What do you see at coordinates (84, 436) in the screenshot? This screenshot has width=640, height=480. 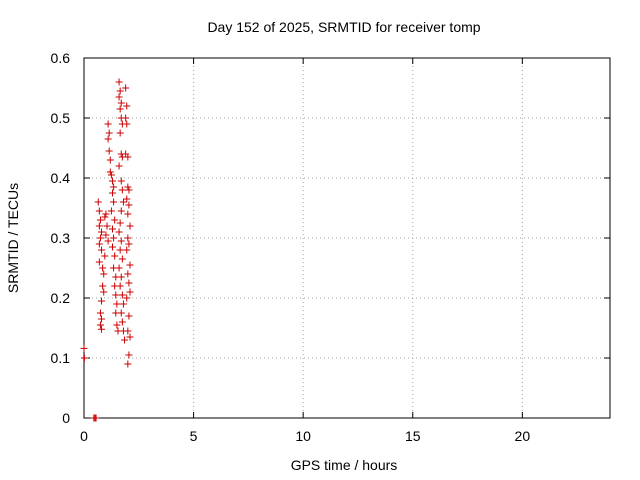 I see `x-tick-label: 0` at bounding box center [84, 436].